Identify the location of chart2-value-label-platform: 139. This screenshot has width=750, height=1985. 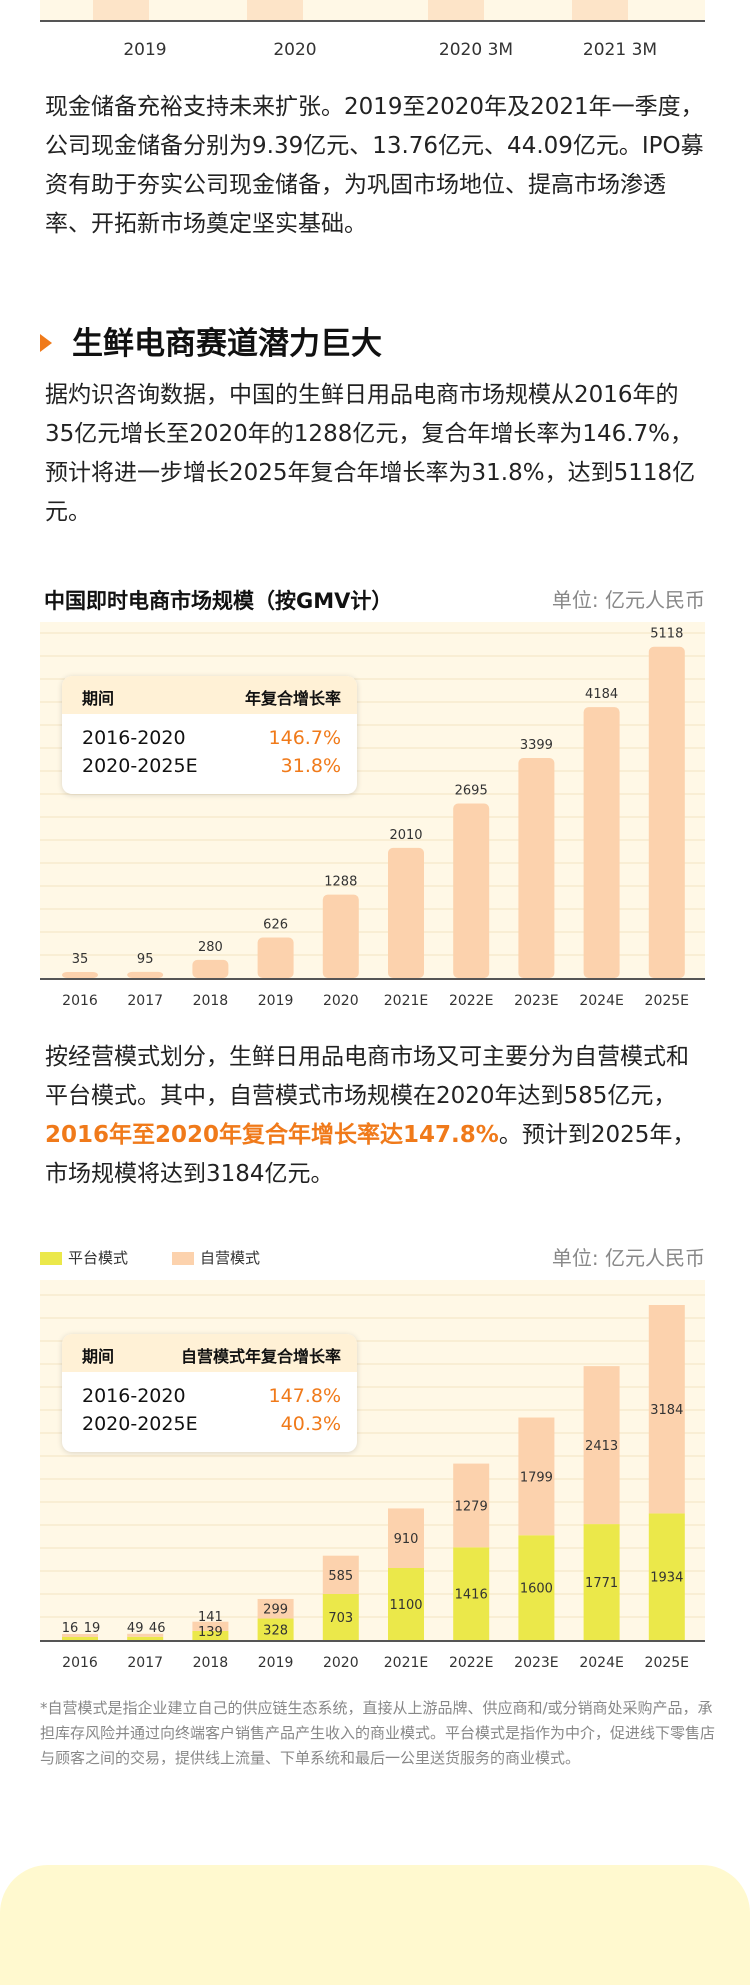
(210, 1632).